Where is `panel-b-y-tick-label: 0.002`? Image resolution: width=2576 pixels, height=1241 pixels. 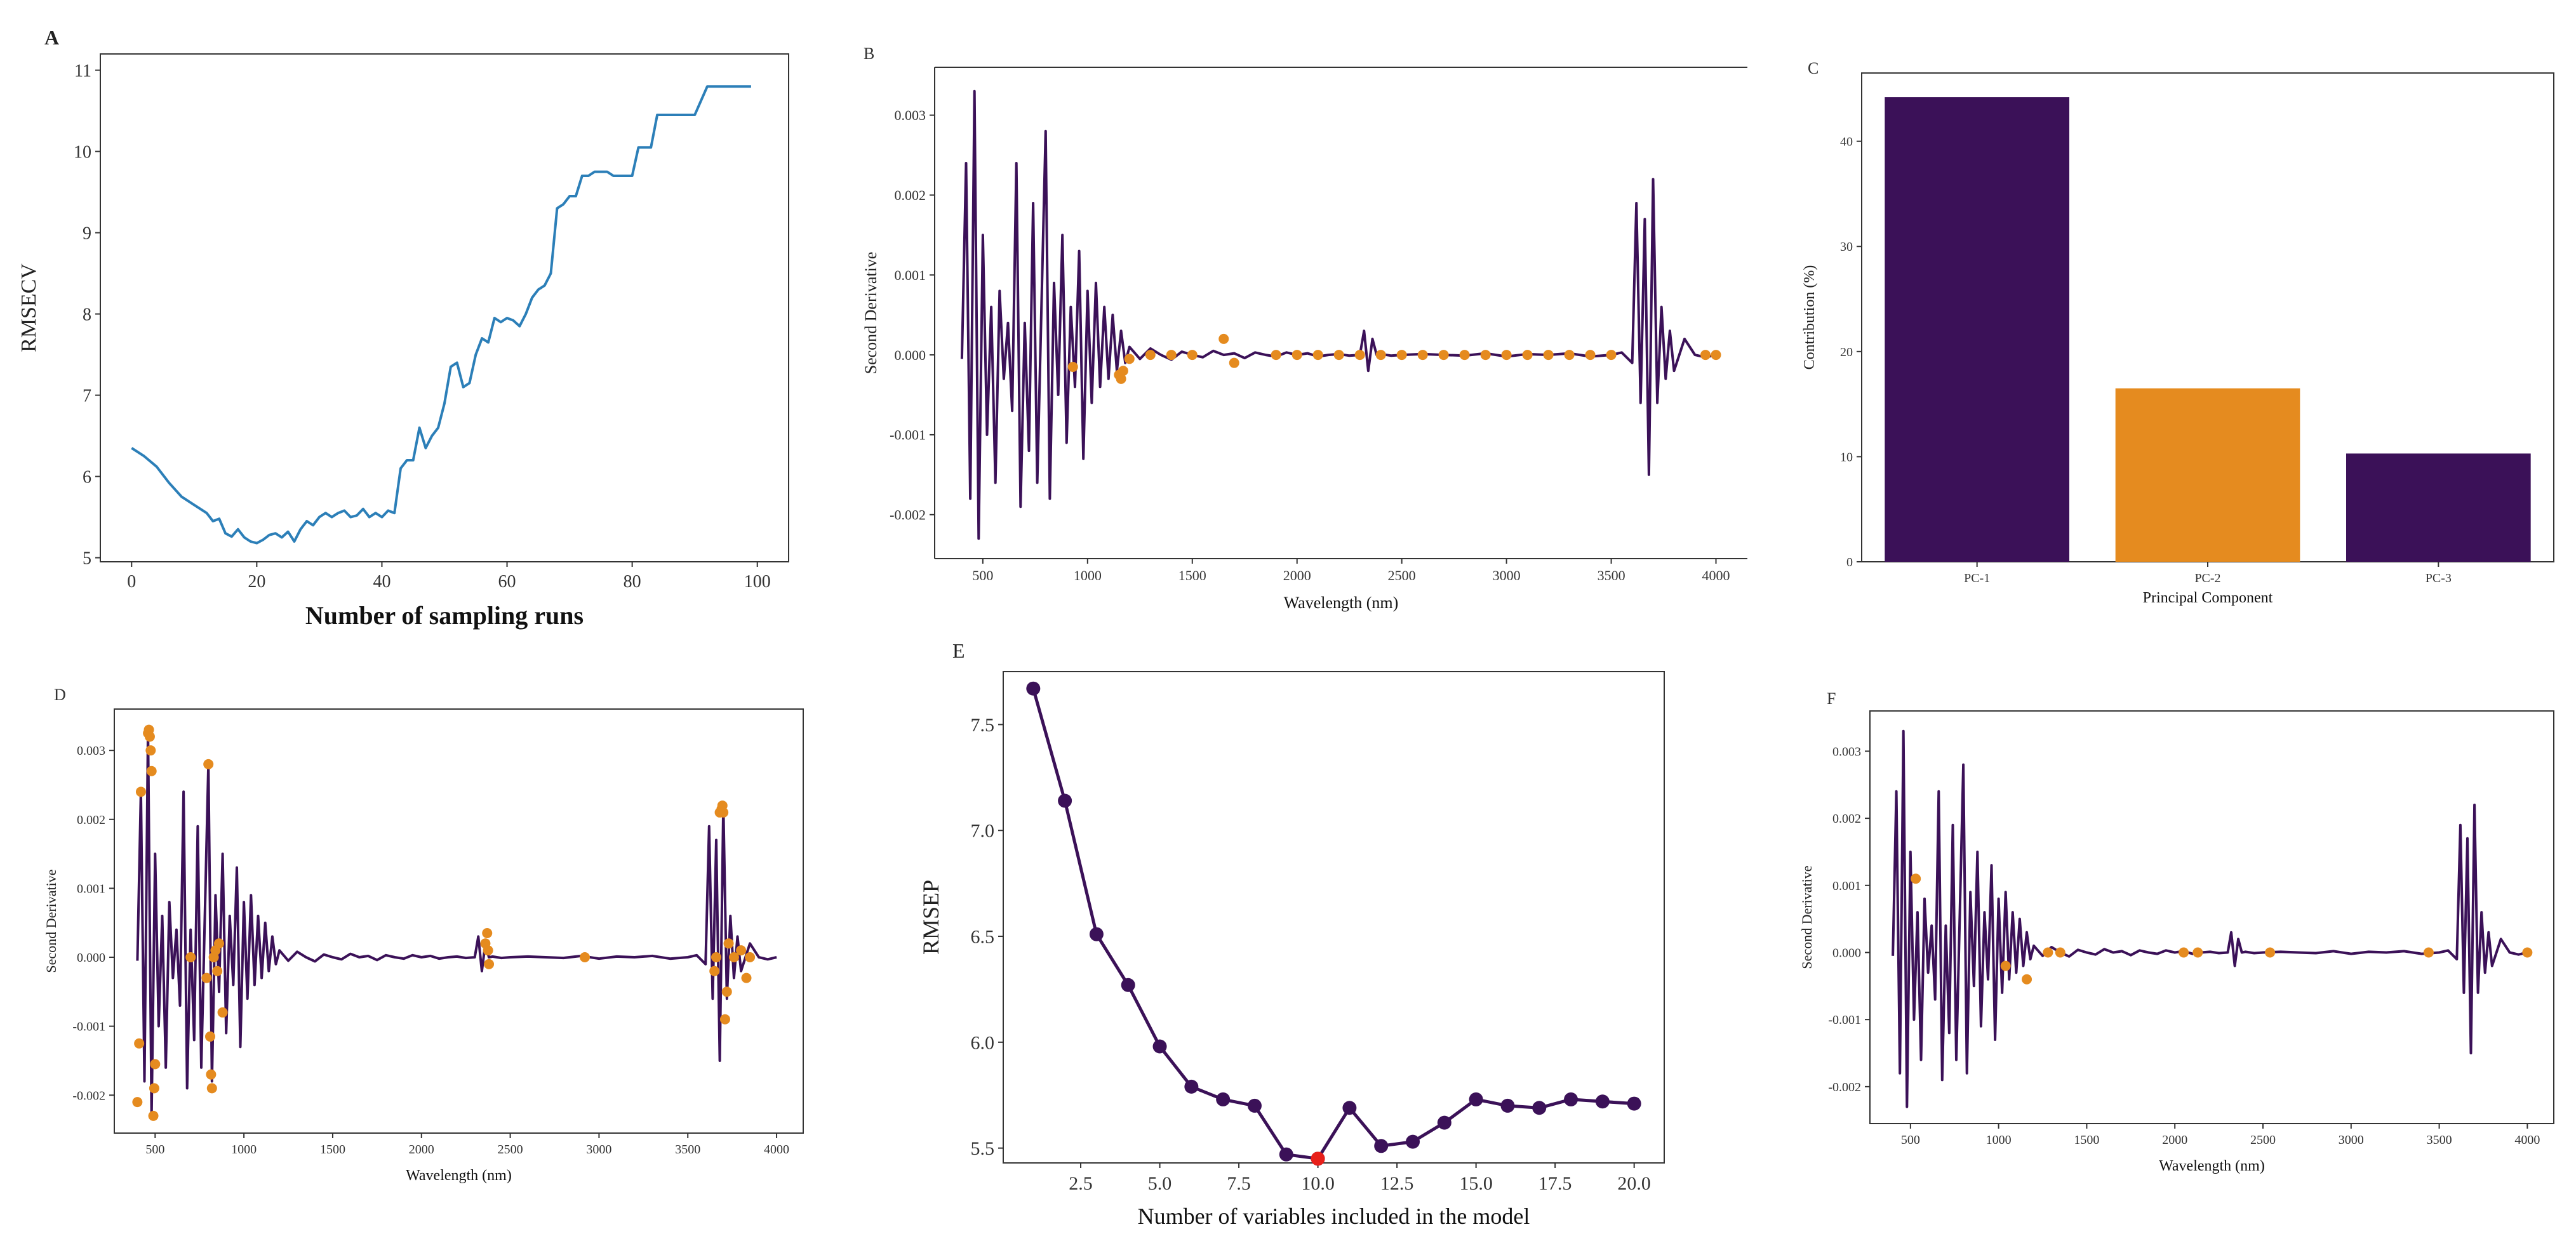 panel-b-y-tick-label: 0.002 is located at coordinates (910, 195).